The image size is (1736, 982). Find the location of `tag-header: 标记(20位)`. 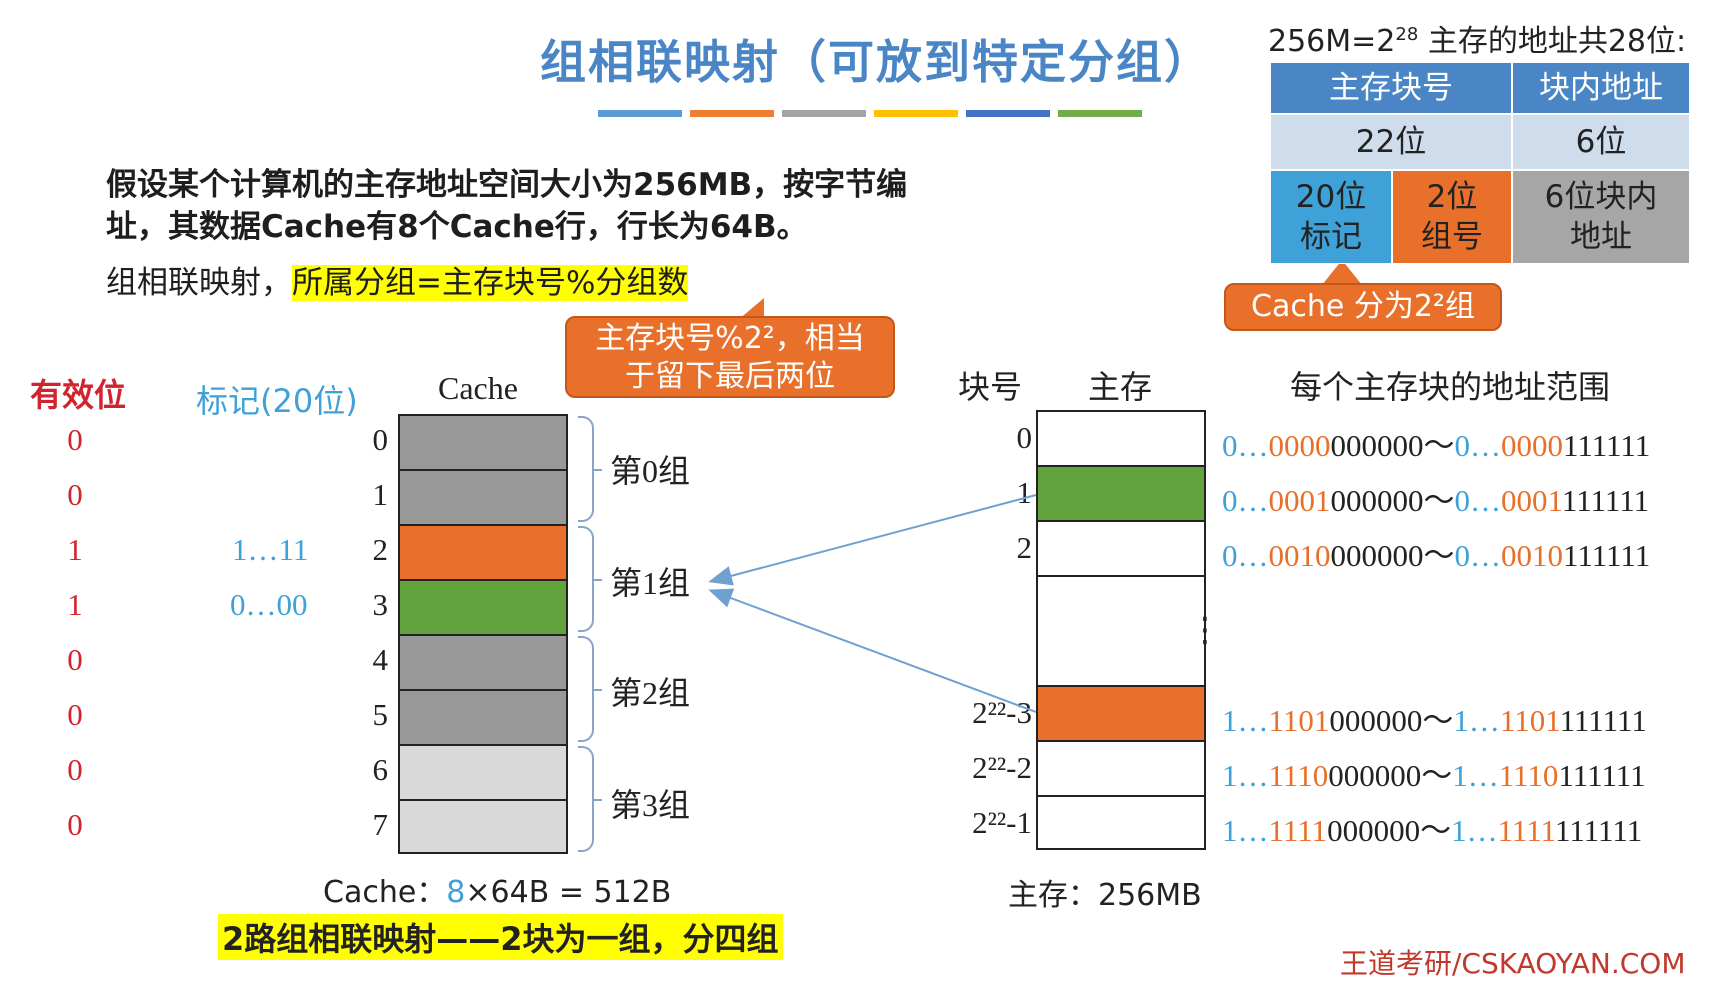

tag-header: 标记(20位) is located at coordinates (277, 401).